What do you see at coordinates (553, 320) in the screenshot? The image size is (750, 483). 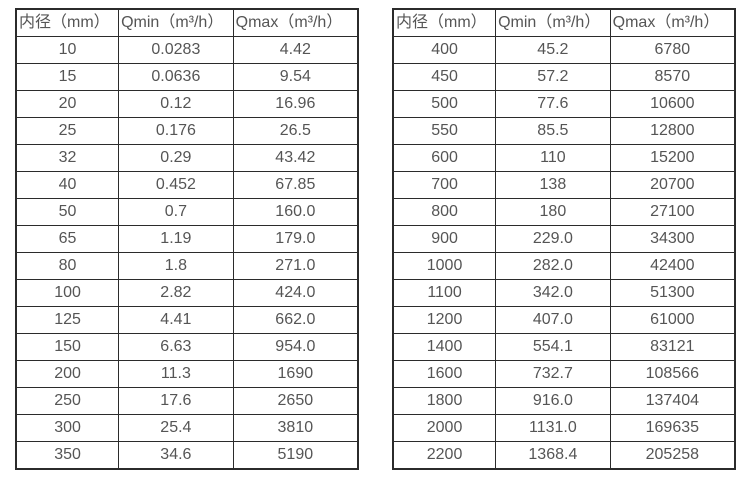 I see `table-cell: 407.0` at bounding box center [553, 320].